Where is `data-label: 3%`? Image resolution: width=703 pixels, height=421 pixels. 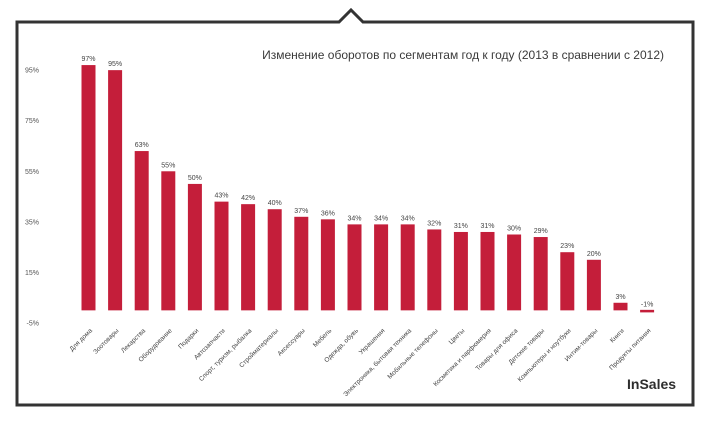 data-label: 3% is located at coordinates (620, 297).